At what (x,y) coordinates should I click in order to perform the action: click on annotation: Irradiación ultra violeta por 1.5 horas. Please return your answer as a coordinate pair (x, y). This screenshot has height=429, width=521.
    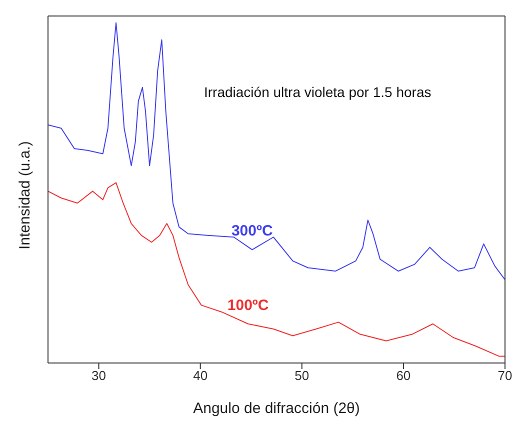
    Looking at the image, I should click on (318, 92).